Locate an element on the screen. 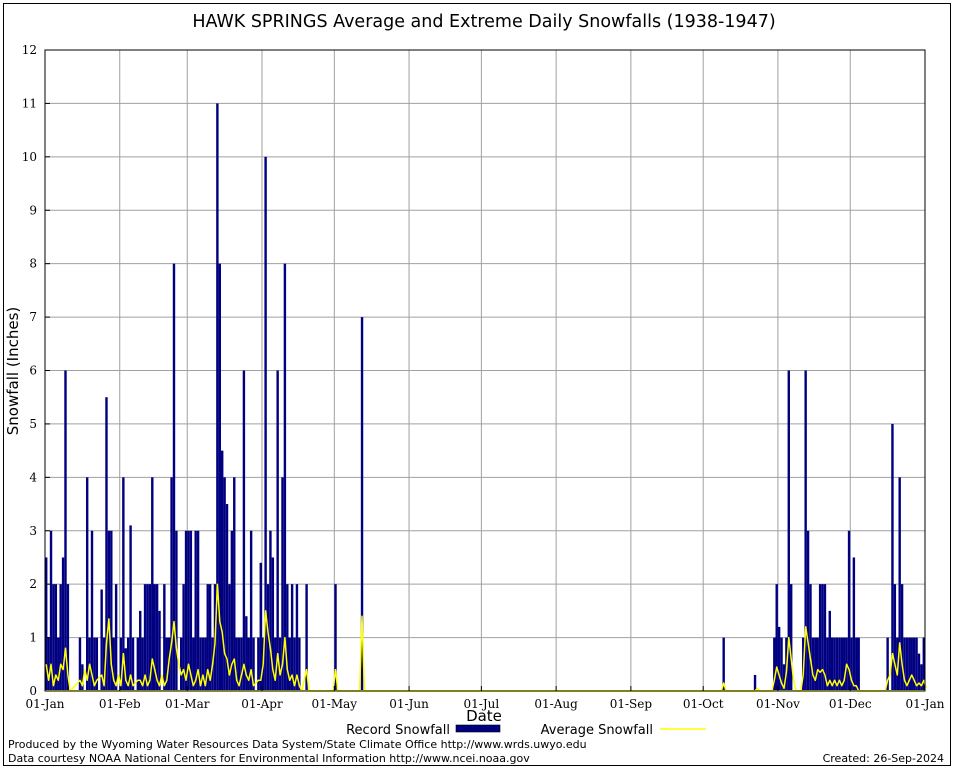 This screenshot has width=954, height=772. y-tick-label: 7 is located at coordinates (33, 317).